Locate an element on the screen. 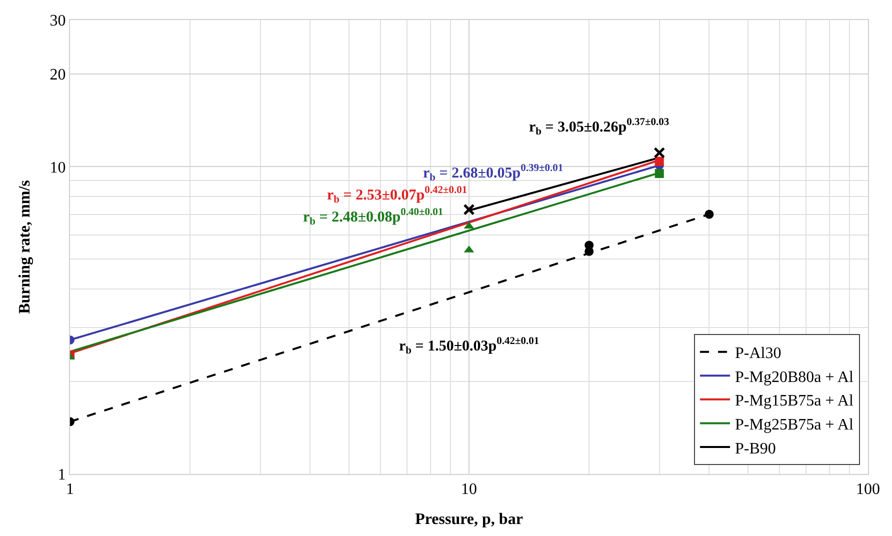  y-tick-label: 10 is located at coordinates (58, 167).